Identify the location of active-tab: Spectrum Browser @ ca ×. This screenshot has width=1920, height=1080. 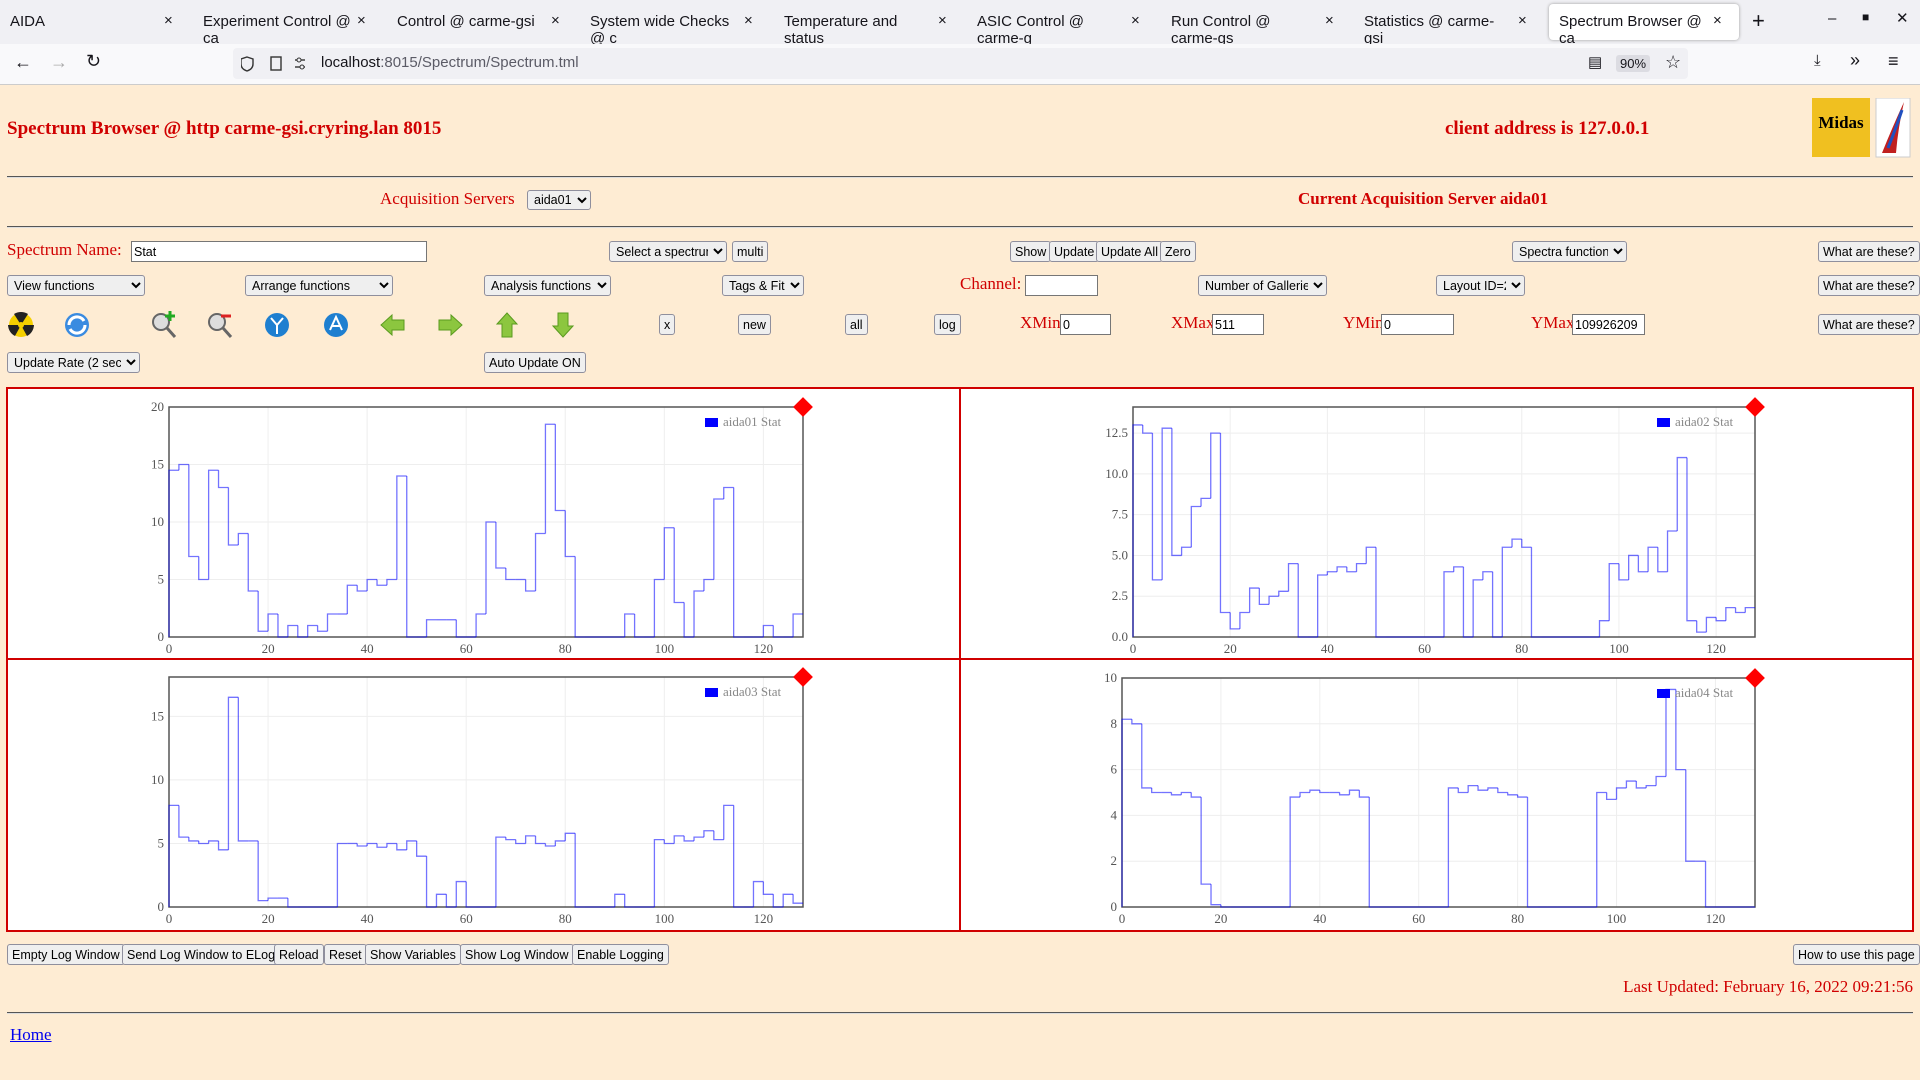
(1644, 25).